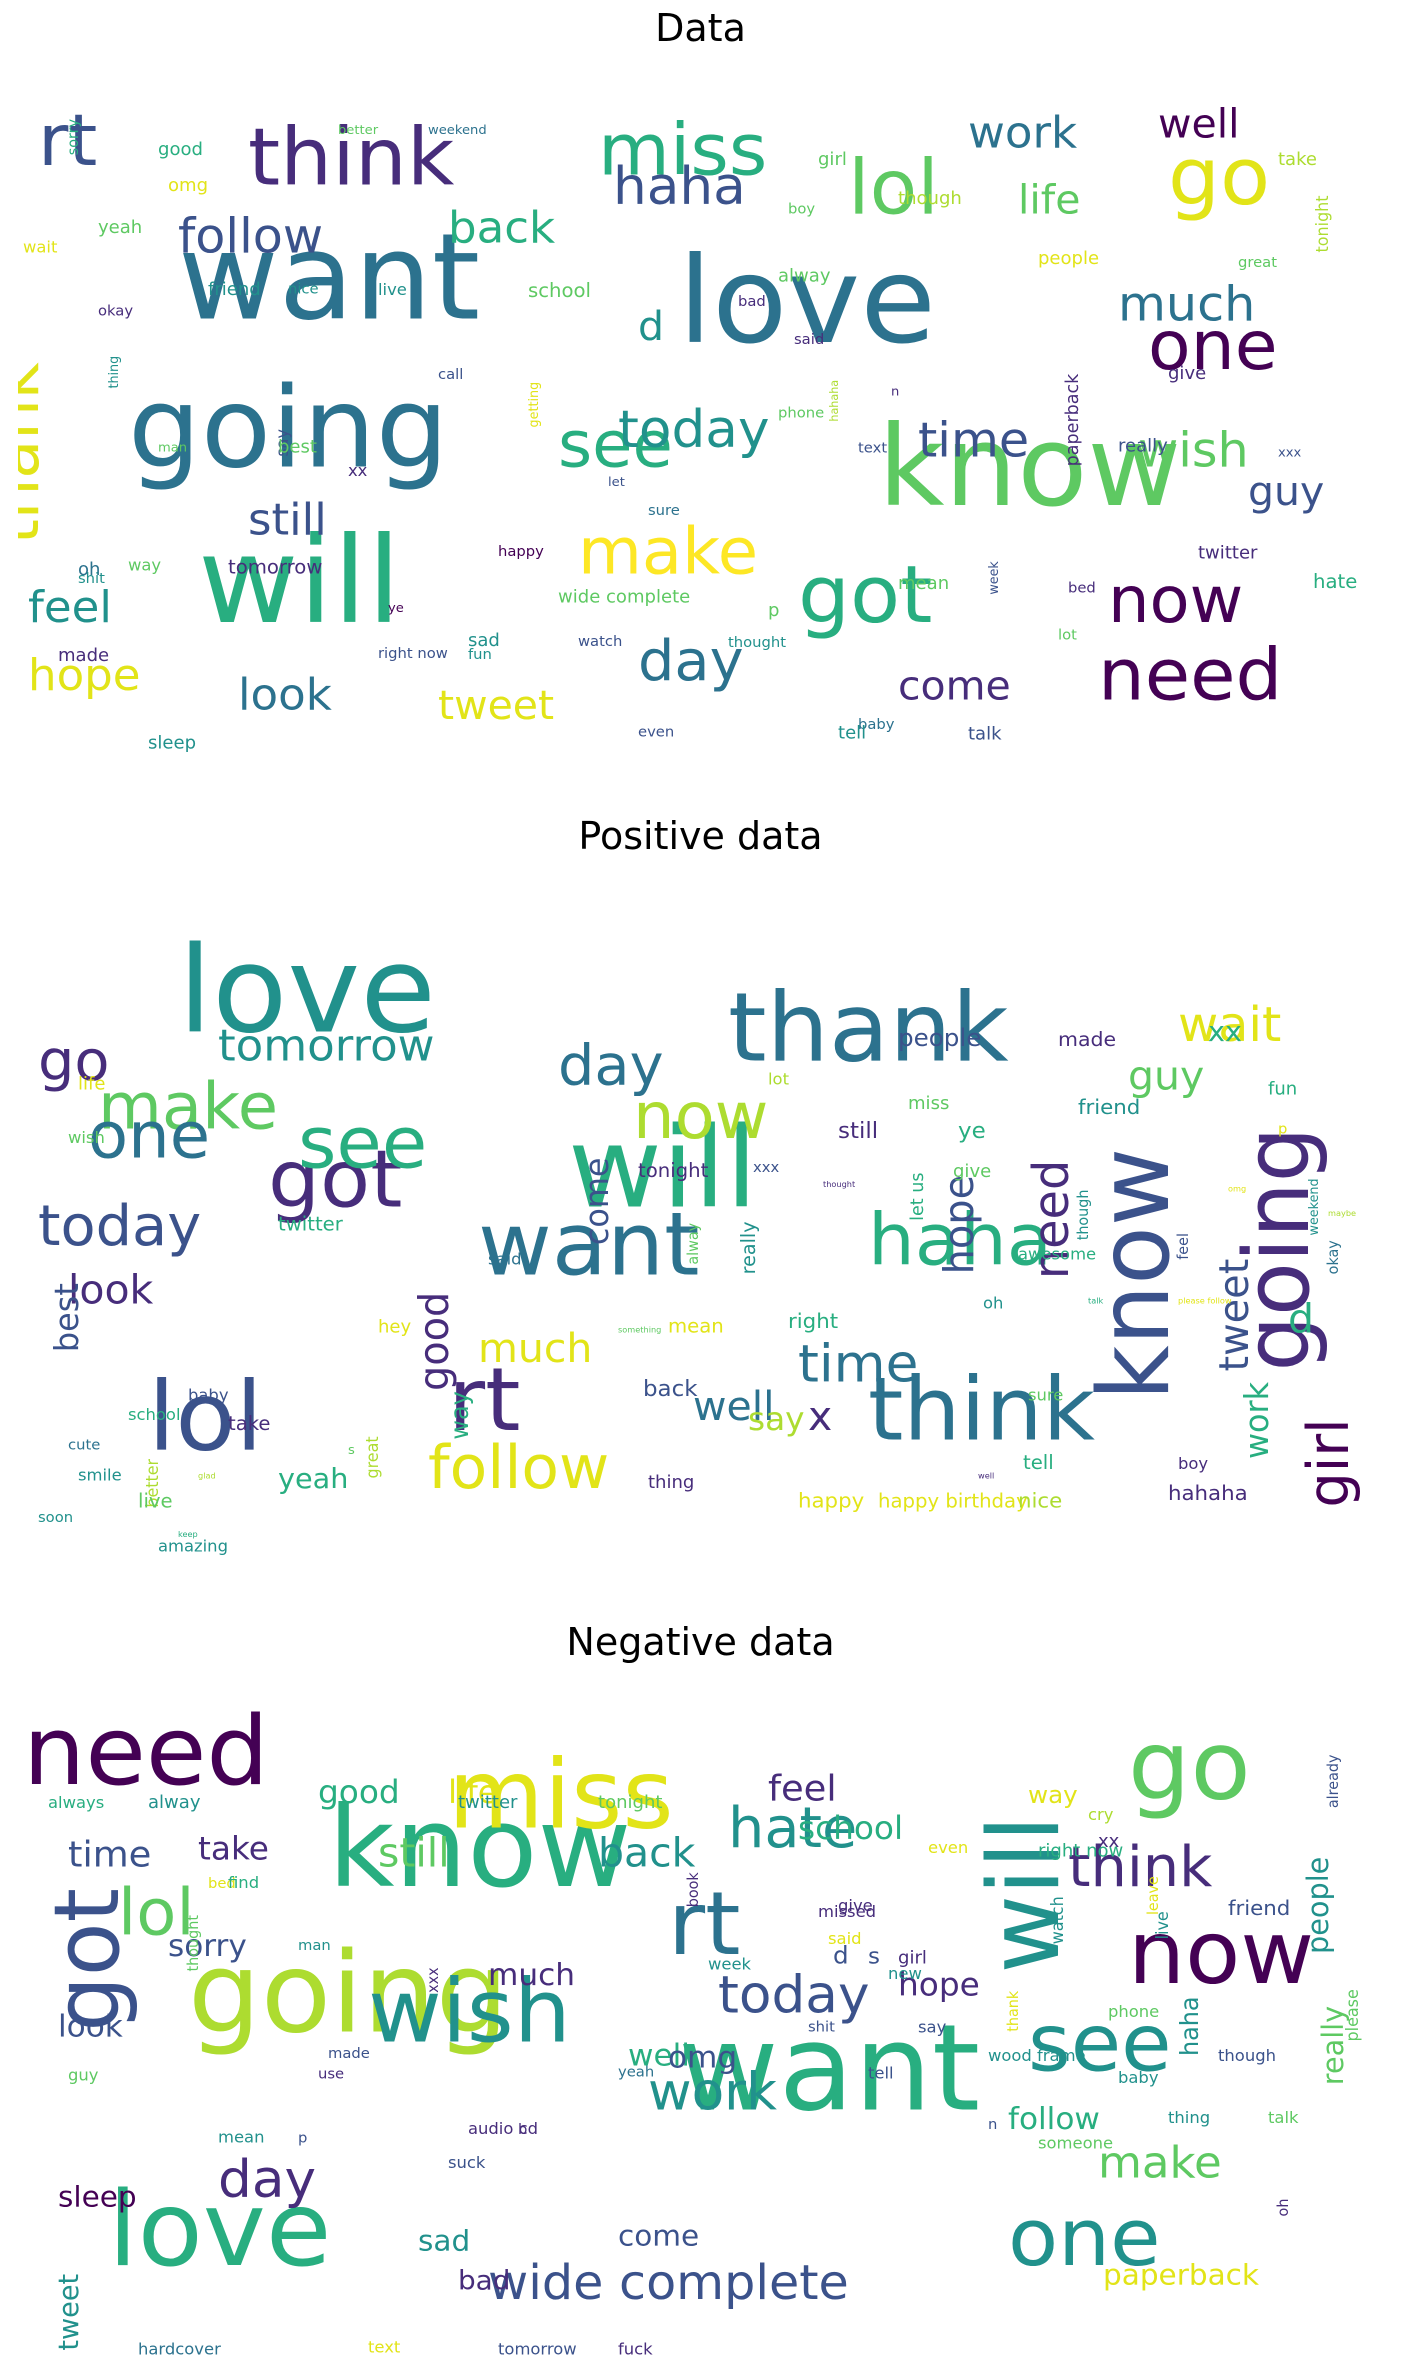  What do you see at coordinates (1087, 1039) in the screenshot?
I see `word-made: made` at bounding box center [1087, 1039].